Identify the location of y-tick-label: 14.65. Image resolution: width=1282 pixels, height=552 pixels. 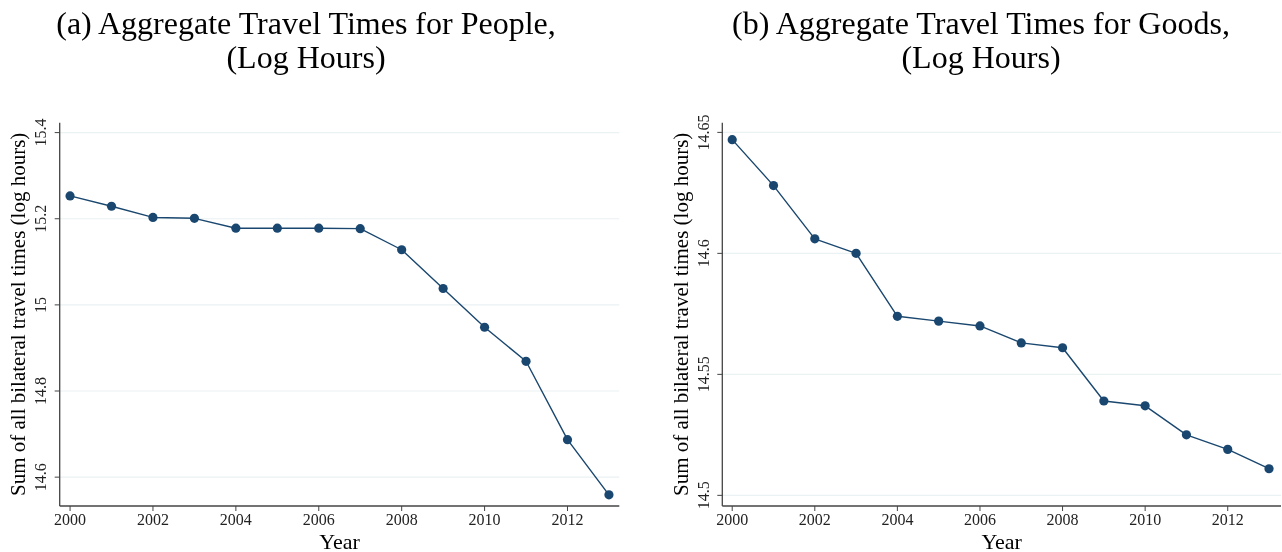
(703, 132).